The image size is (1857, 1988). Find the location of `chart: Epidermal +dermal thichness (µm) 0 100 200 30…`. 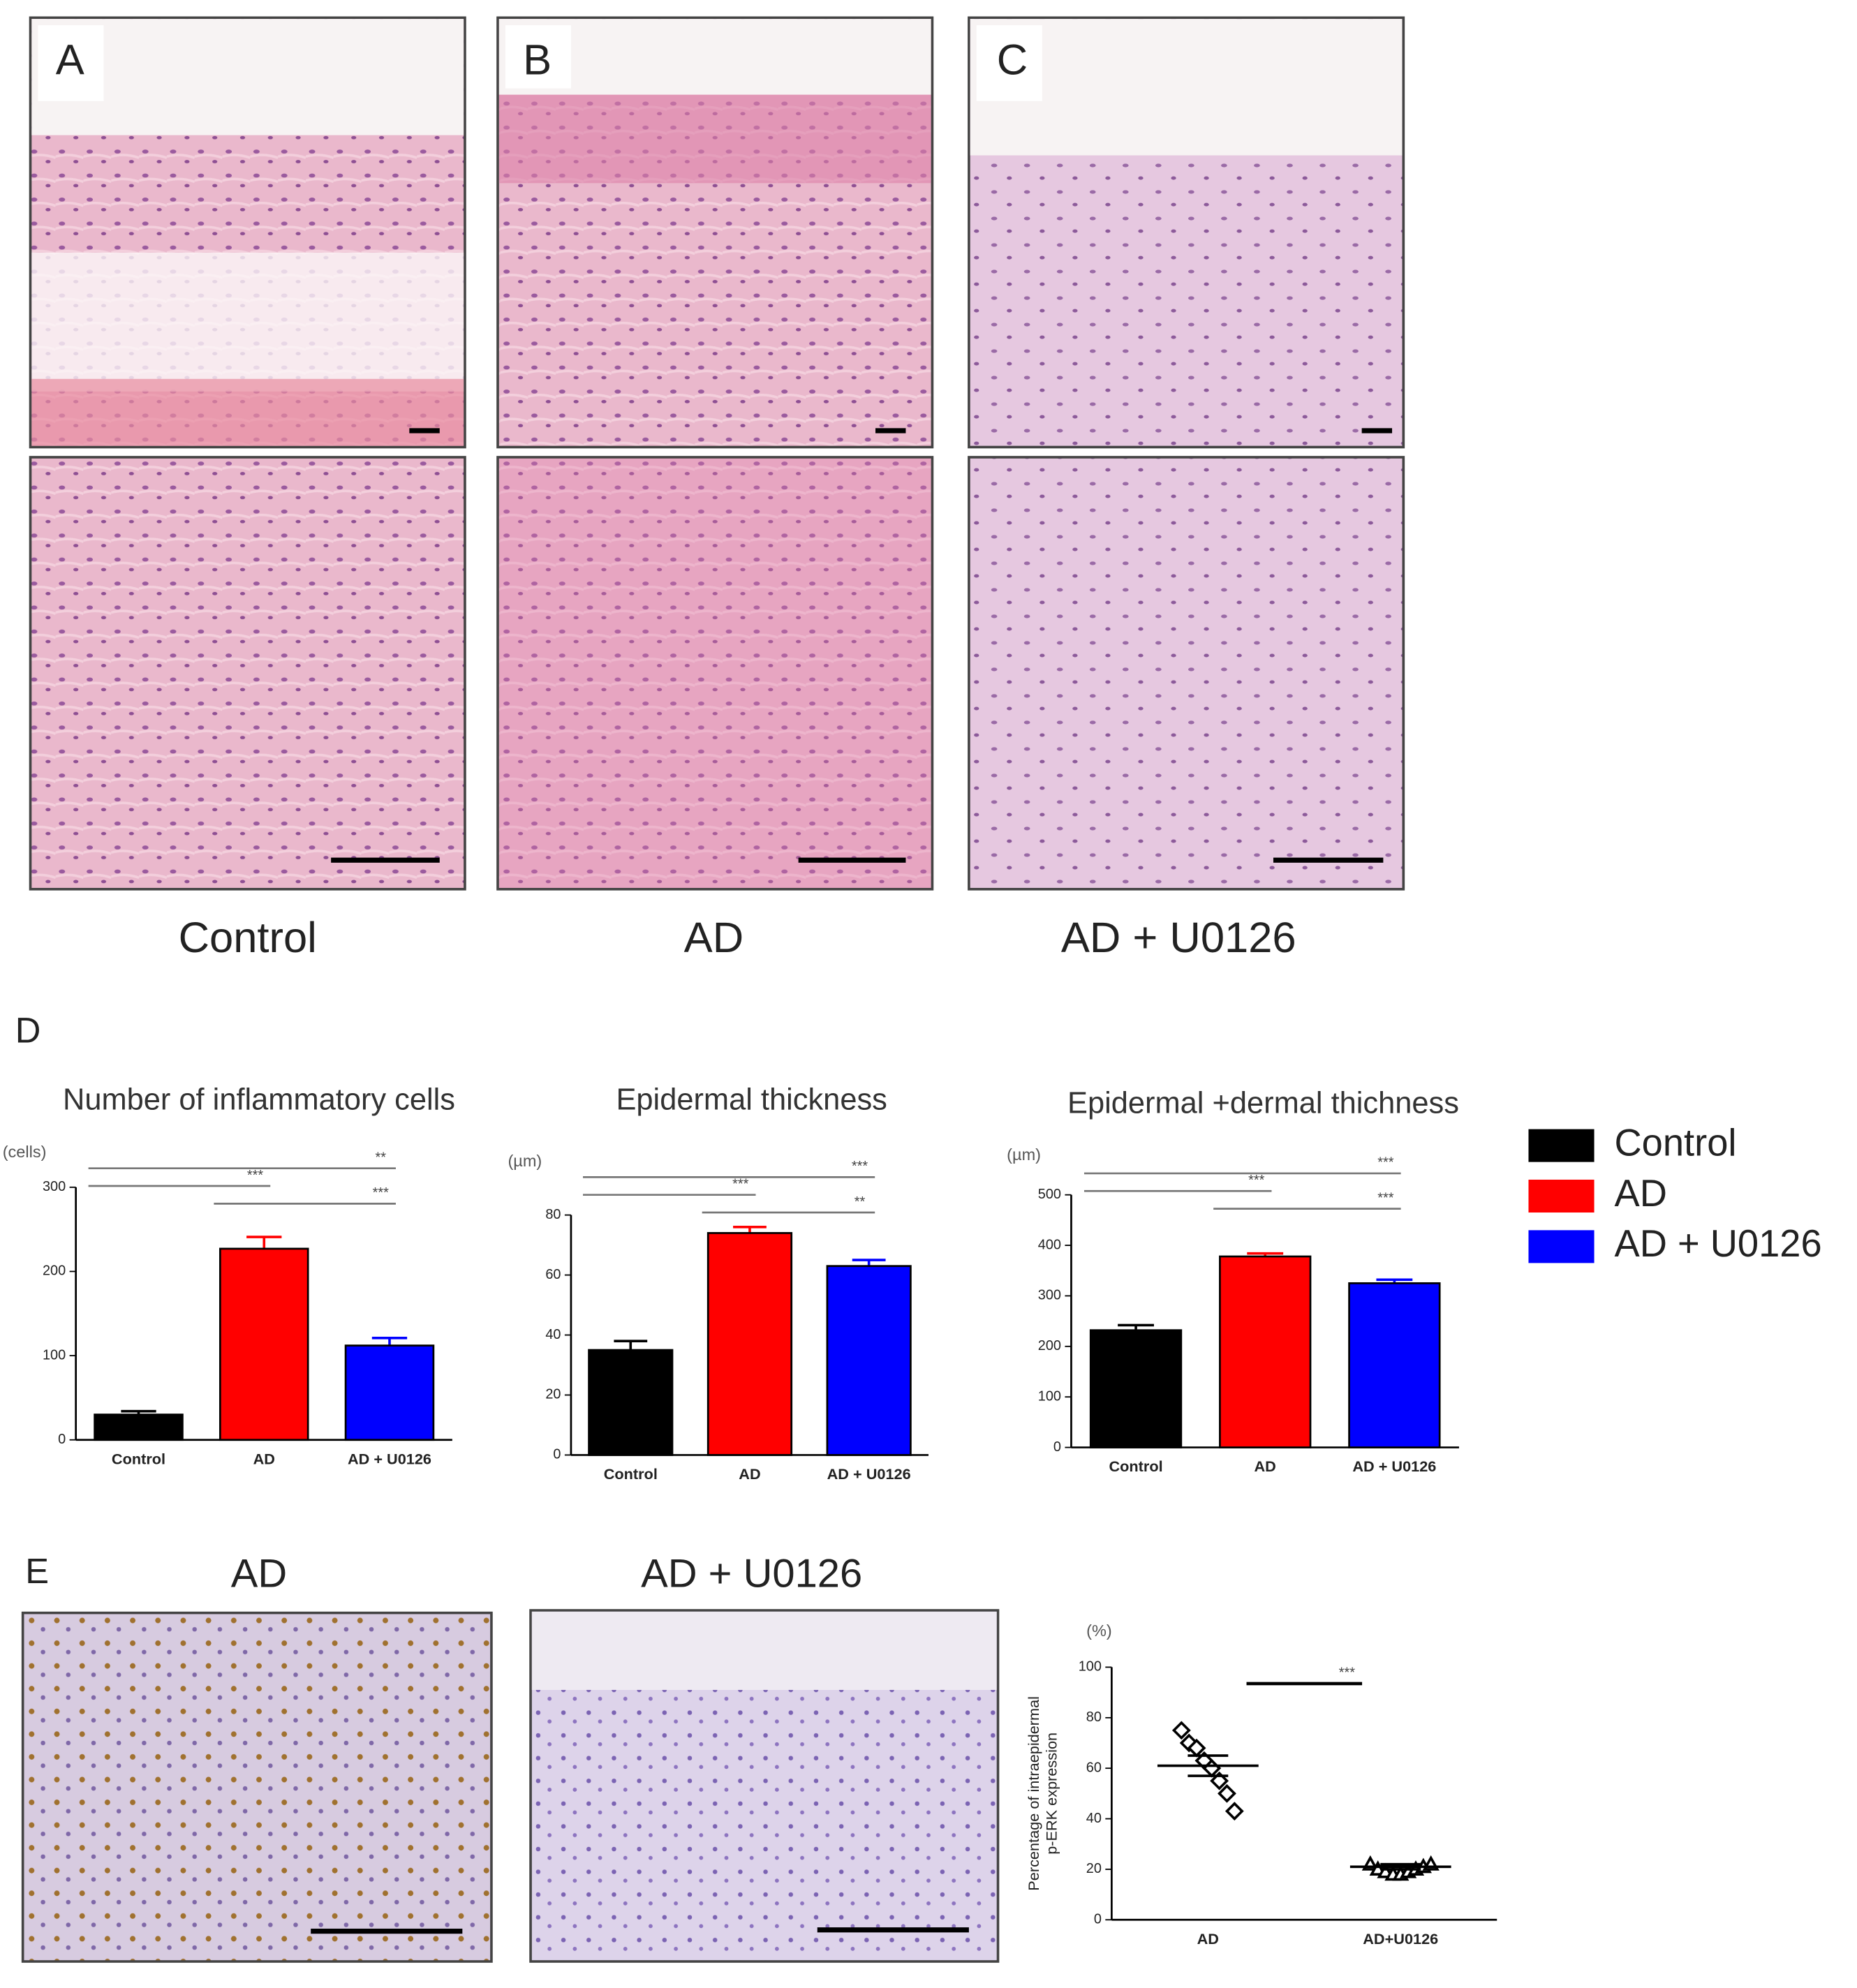

chart: Epidermal +dermal thichness (µm) 0 100 200 30… is located at coordinates (1233, 1281).